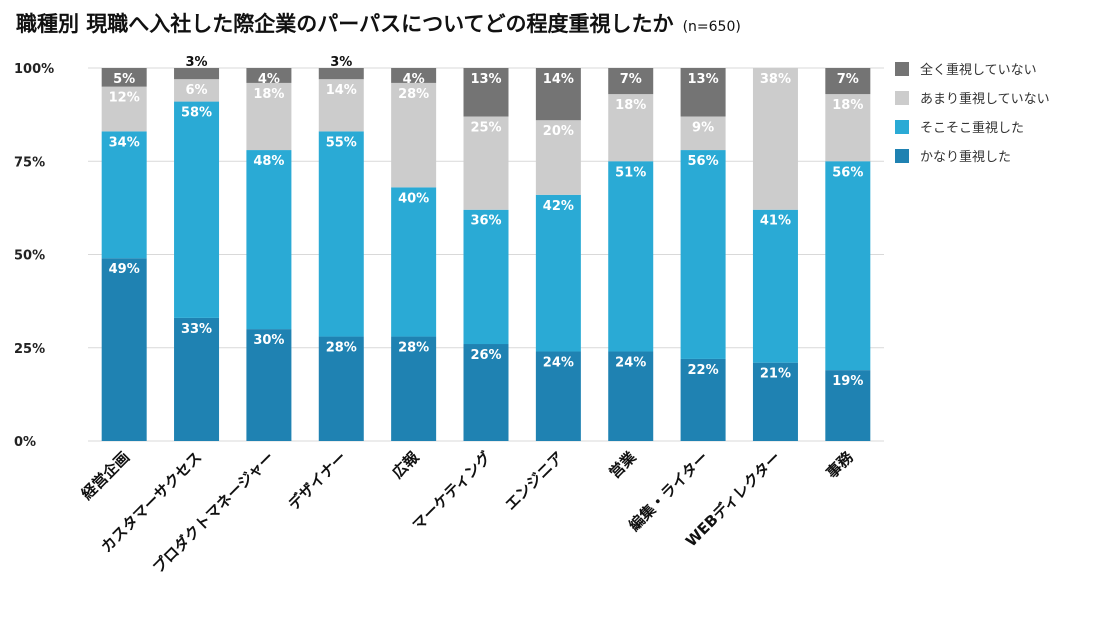  Describe the element at coordinates (847, 381) in the screenshot. I see `data-label: 19%` at that location.